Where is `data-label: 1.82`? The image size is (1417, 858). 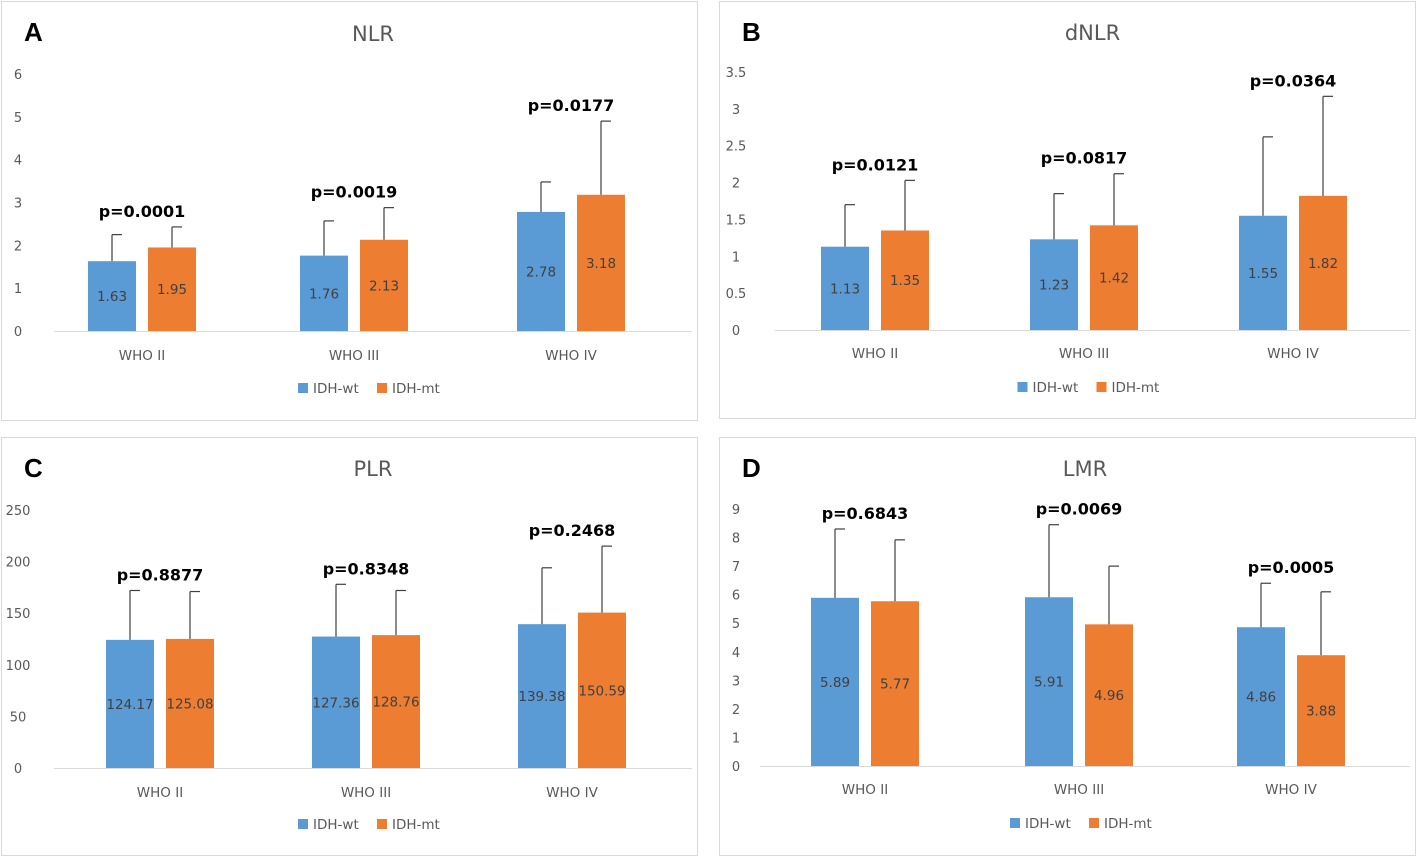
data-label: 1.82 is located at coordinates (1323, 264).